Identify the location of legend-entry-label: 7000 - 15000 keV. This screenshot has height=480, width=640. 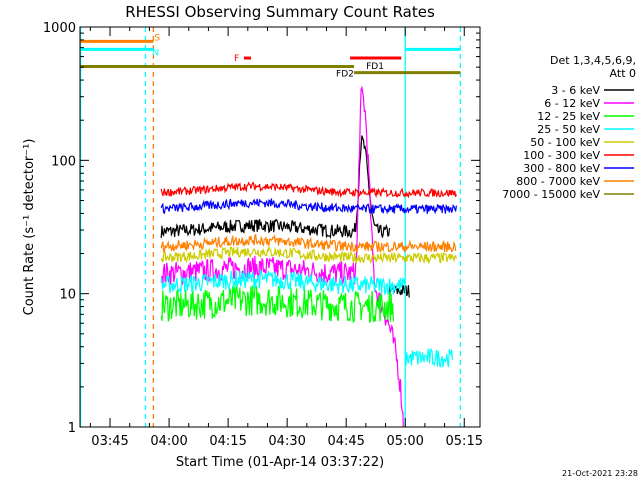
(551, 194).